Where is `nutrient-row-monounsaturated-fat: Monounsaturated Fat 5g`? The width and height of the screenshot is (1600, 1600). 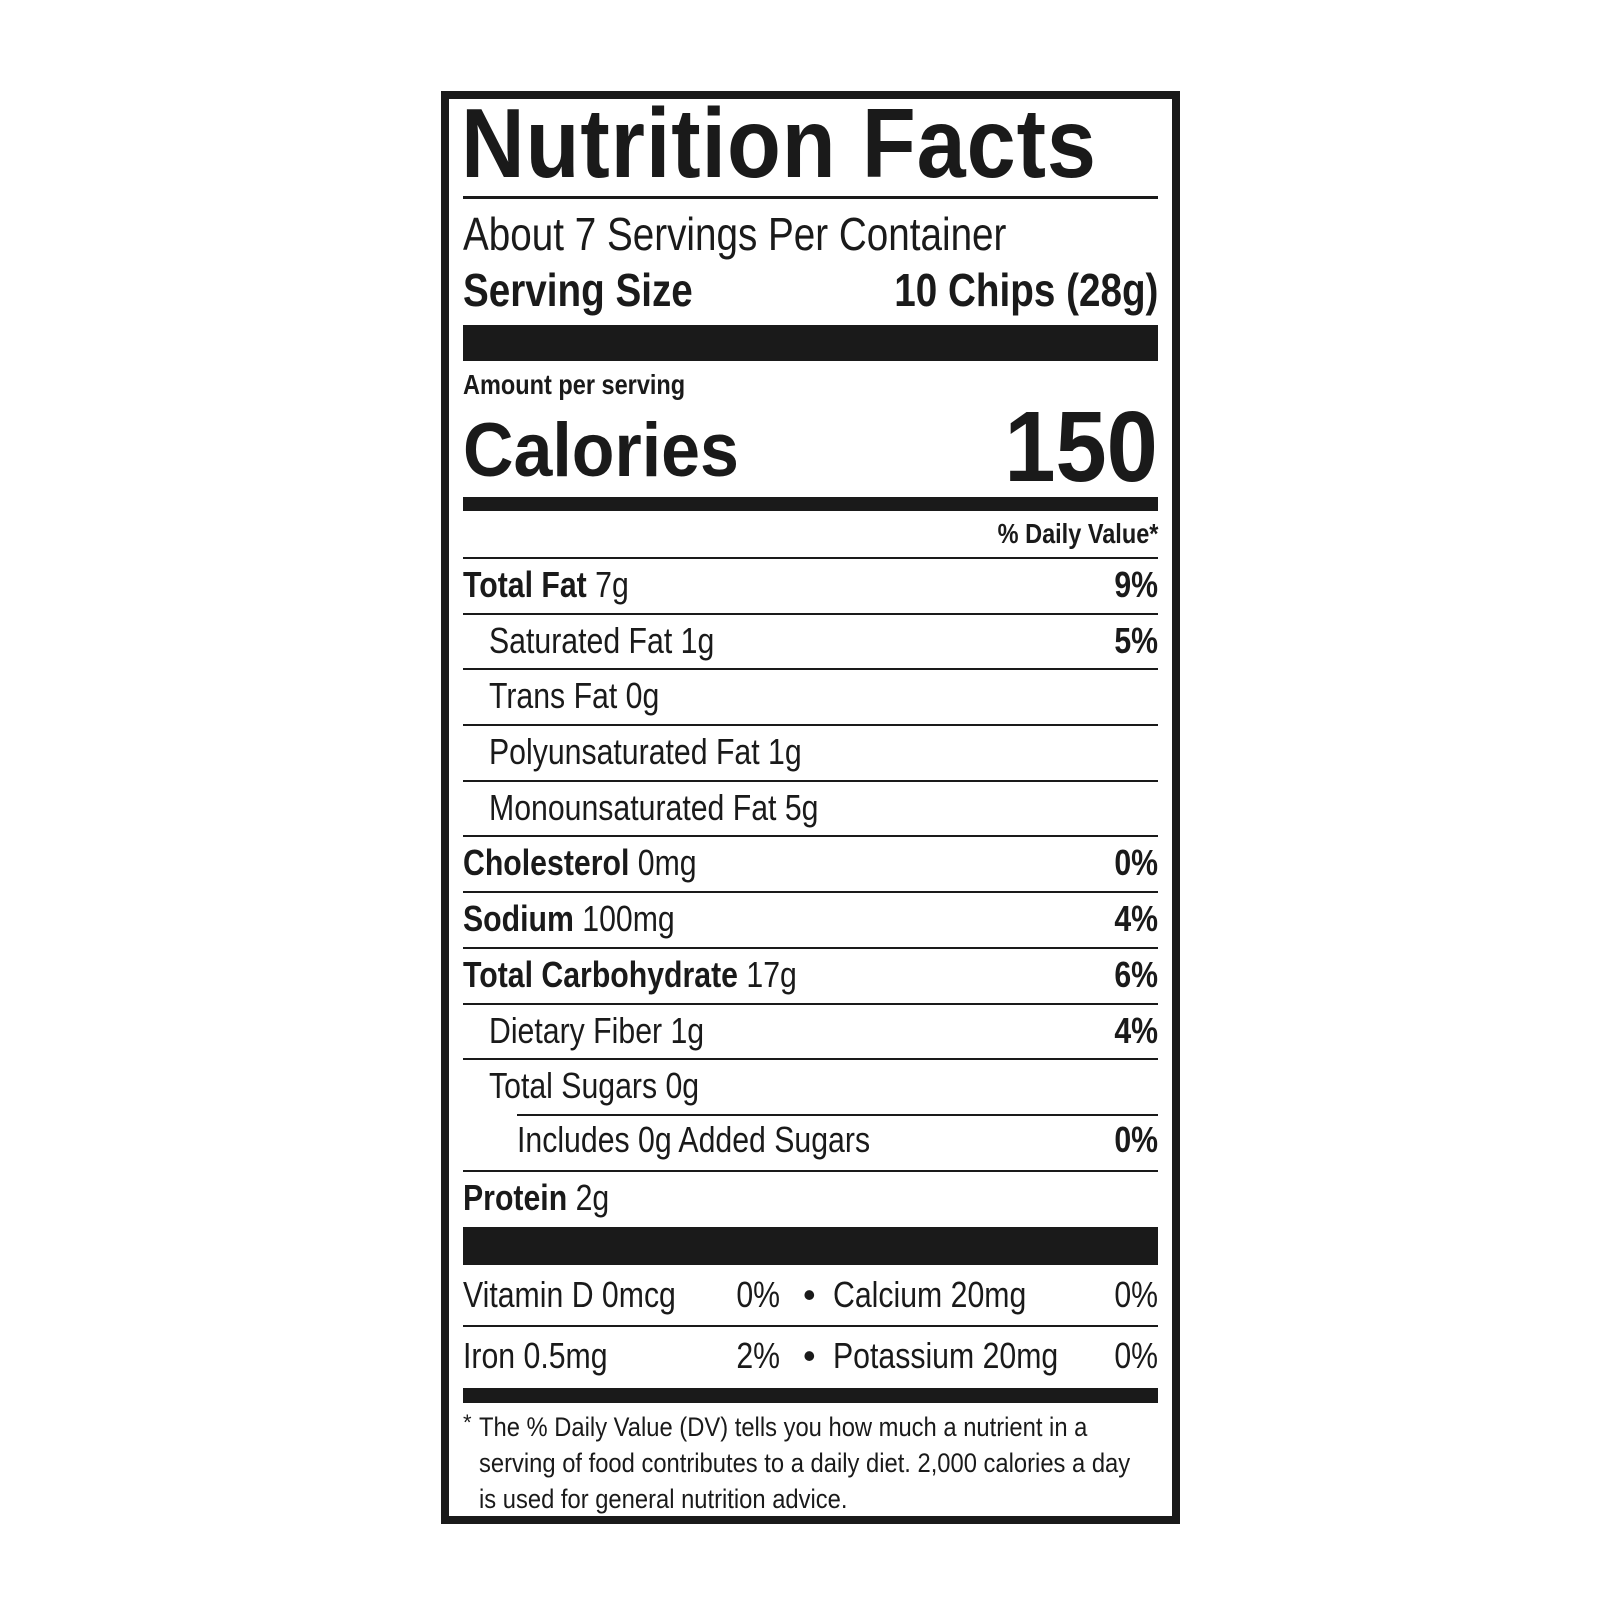 nutrient-row-monounsaturated-fat: Monounsaturated Fat 5g is located at coordinates (810, 807).